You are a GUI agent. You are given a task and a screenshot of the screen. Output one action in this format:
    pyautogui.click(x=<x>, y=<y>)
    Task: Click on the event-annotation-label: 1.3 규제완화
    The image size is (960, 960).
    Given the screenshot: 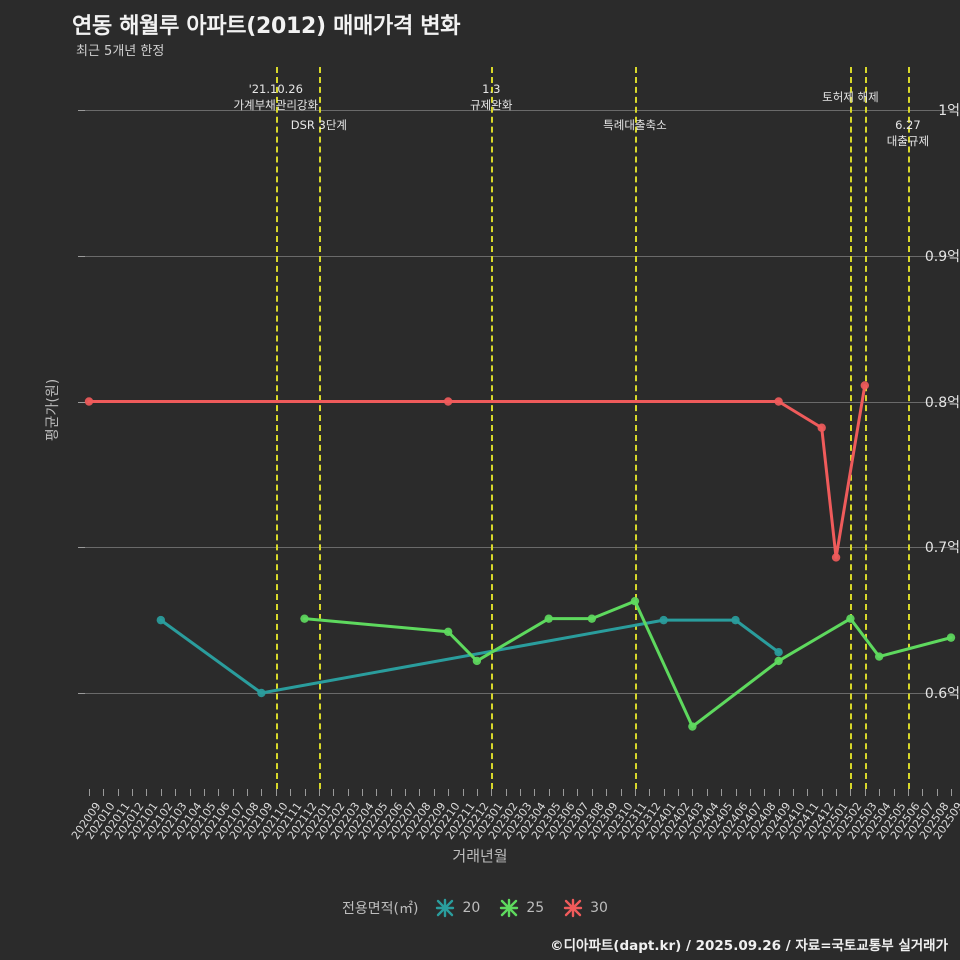 What is the action you would take?
    pyautogui.click(x=491, y=97)
    